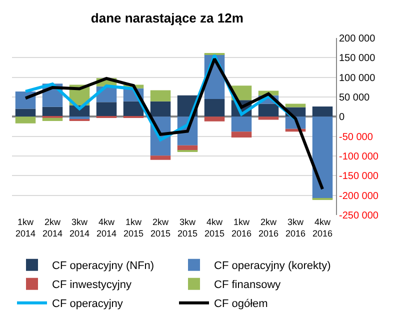 The width and height of the screenshot is (398, 330). Describe the element at coordinates (133, 228) in the screenshot. I see `x-tick-label: 1kw 2015` at that location.